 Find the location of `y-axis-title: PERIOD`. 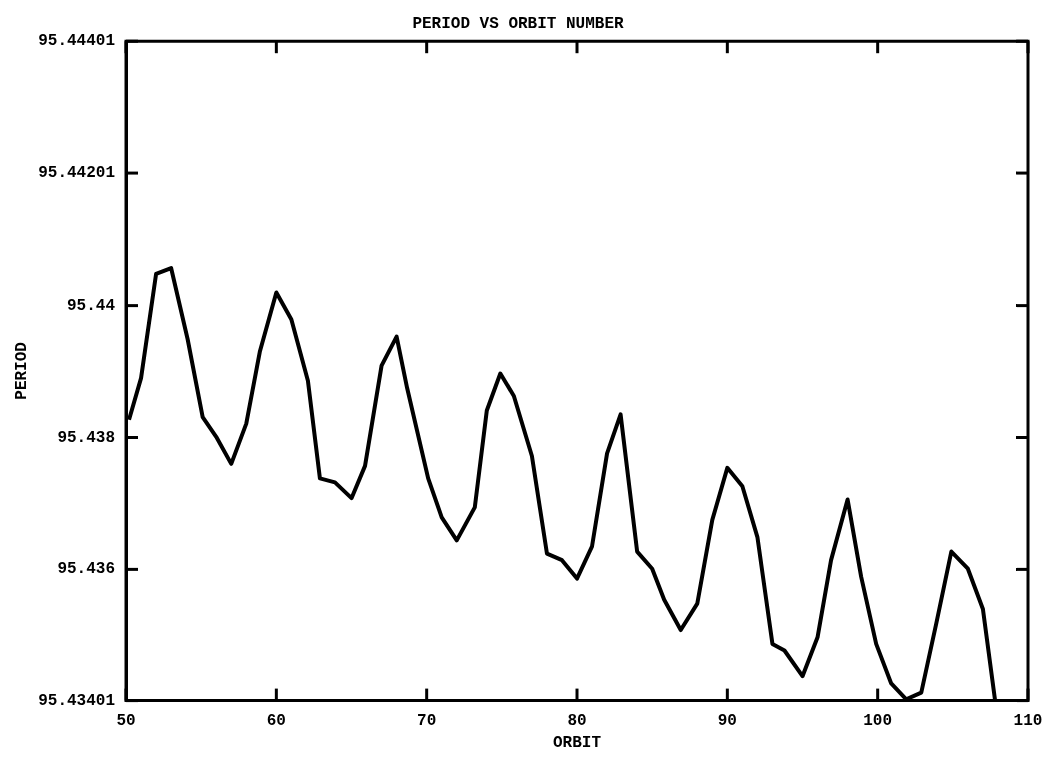

y-axis-title: PERIOD is located at coordinates (21, 371).